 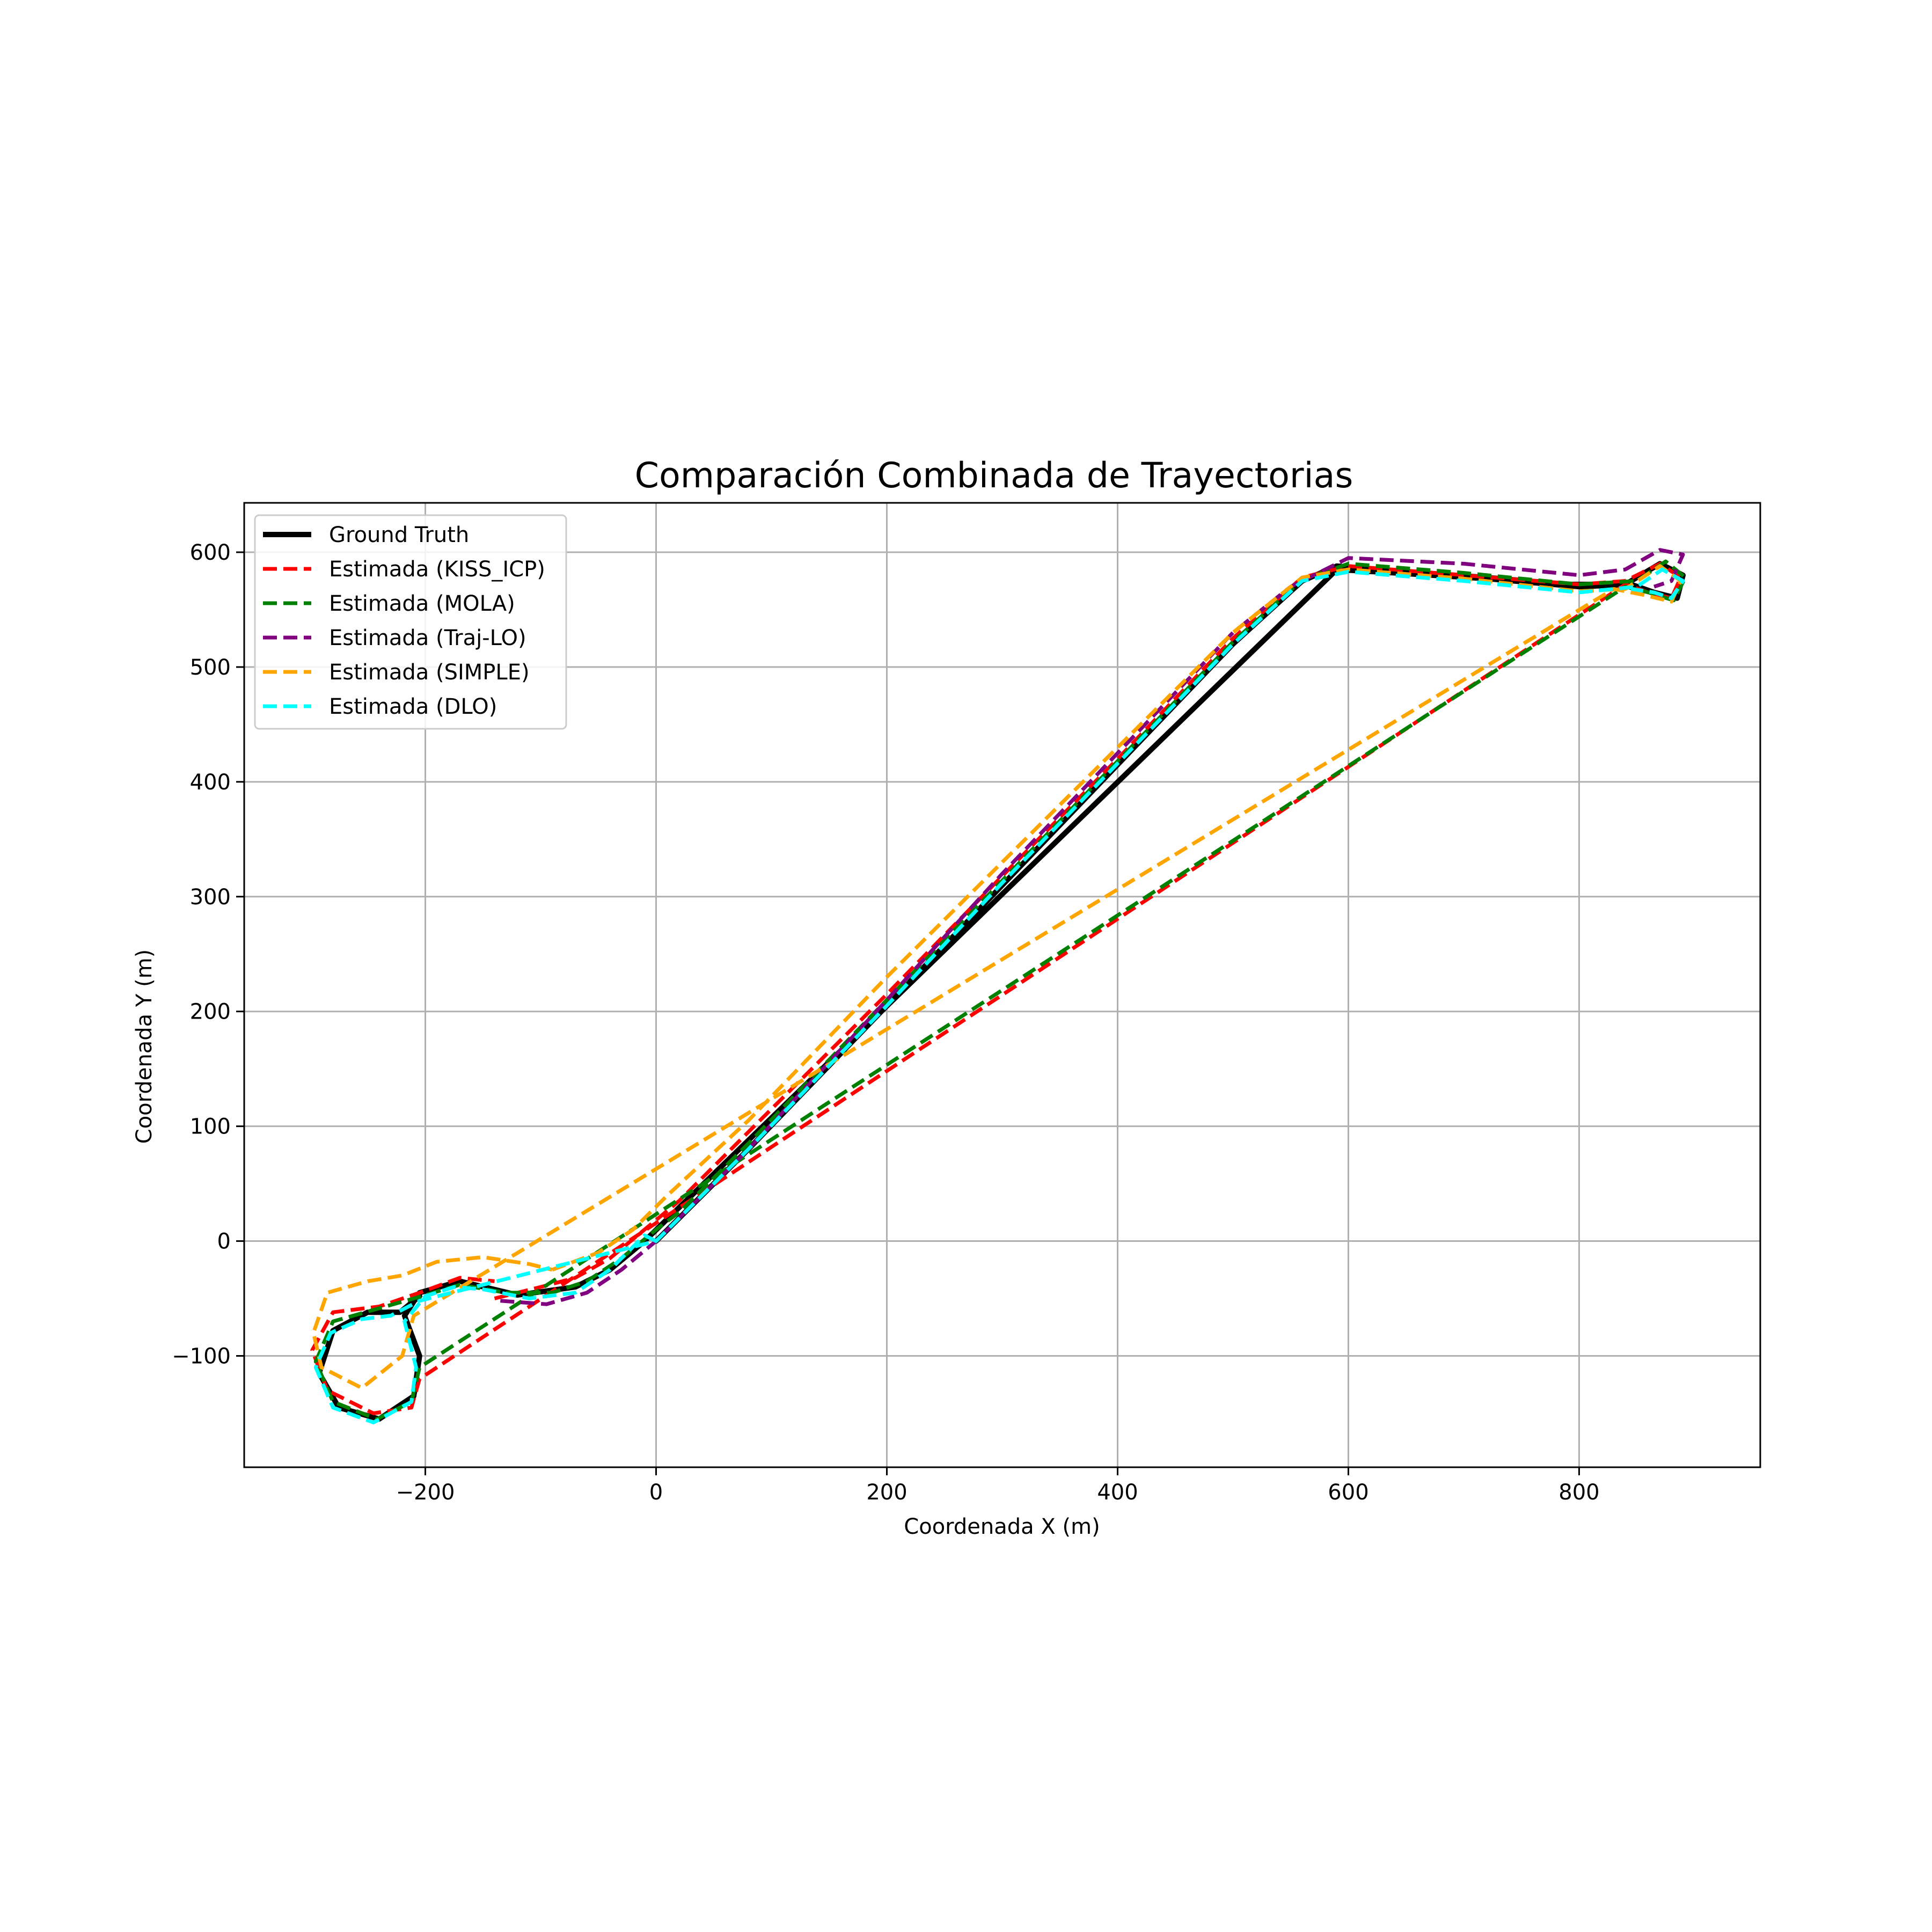 I want to click on legend-label-1: Estimada (KISS_ICP), so click(x=437, y=569).